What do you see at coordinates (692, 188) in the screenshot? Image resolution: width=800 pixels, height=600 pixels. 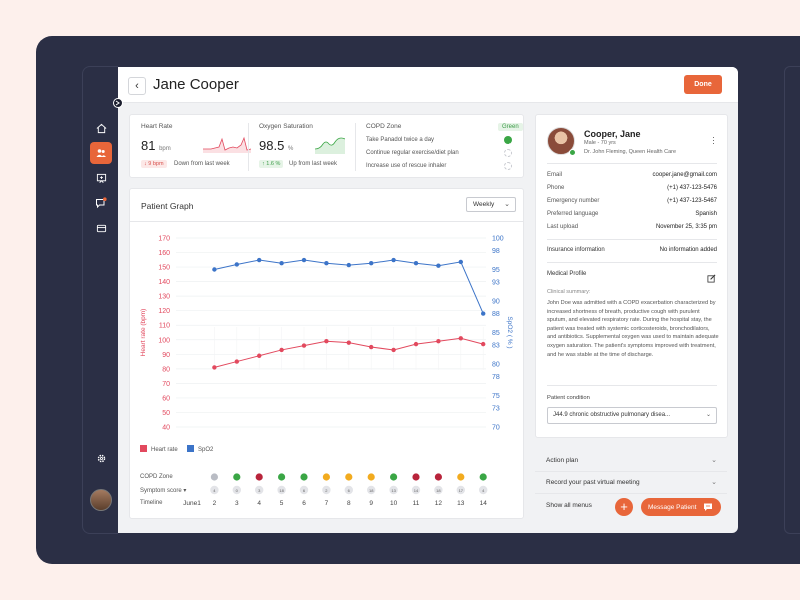 I see `phone-value: (+1) 437-123-5476` at bounding box center [692, 188].